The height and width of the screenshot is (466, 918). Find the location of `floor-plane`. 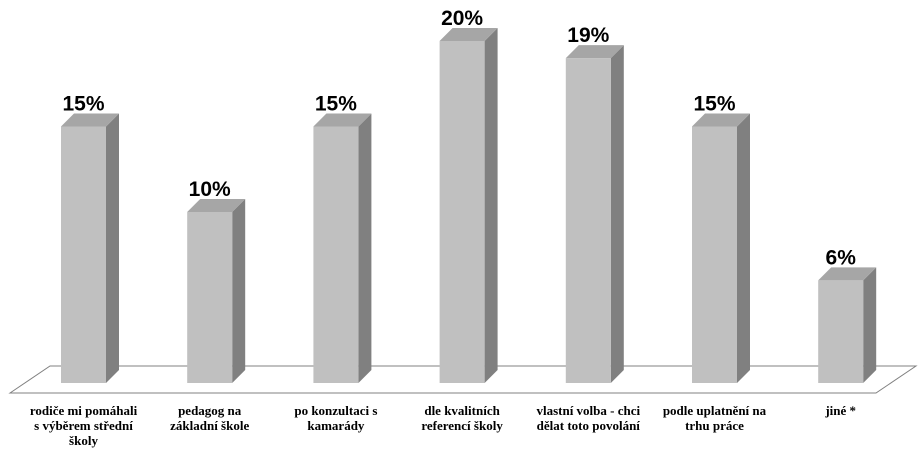

floor-plane is located at coordinates (463, 379).